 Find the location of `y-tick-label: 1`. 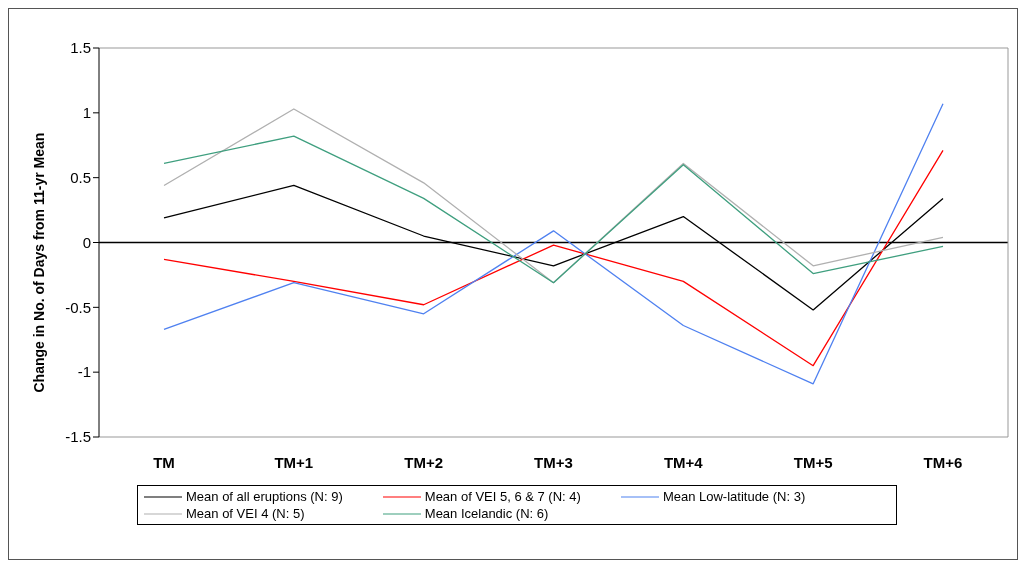

y-tick-label: 1 is located at coordinates (86, 113).